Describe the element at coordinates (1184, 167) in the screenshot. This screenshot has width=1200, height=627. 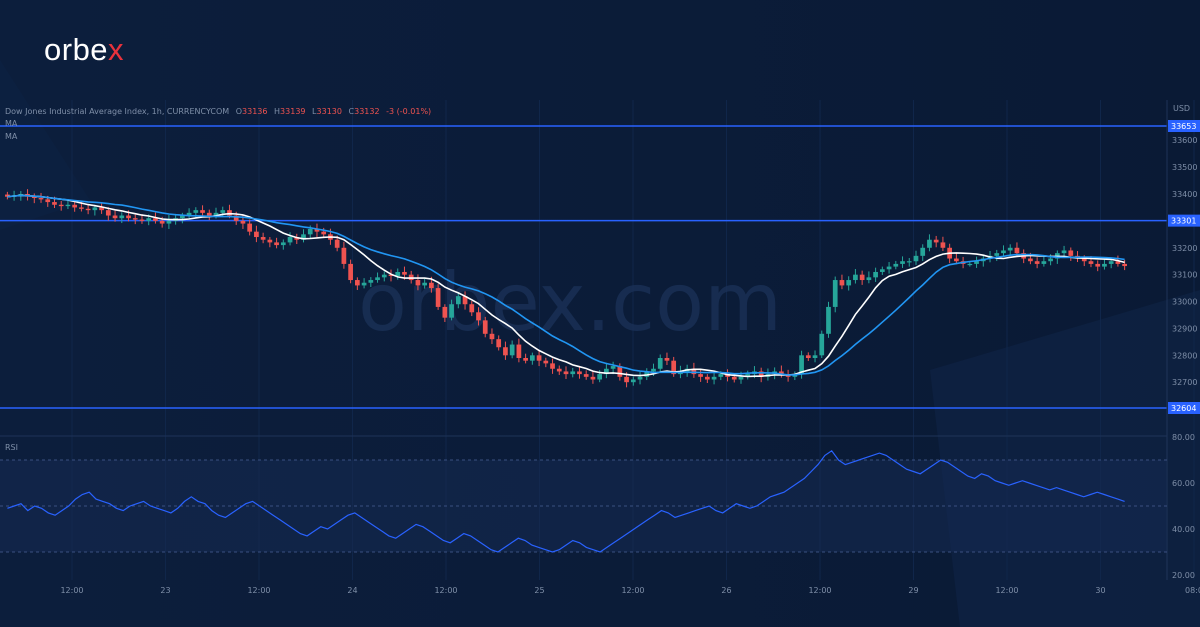
I see `price-tick: 33500` at that location.